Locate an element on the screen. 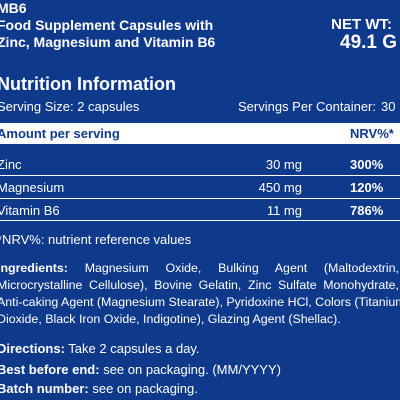  nutrient-name: Magnesium is located at coordinates (32, 187).